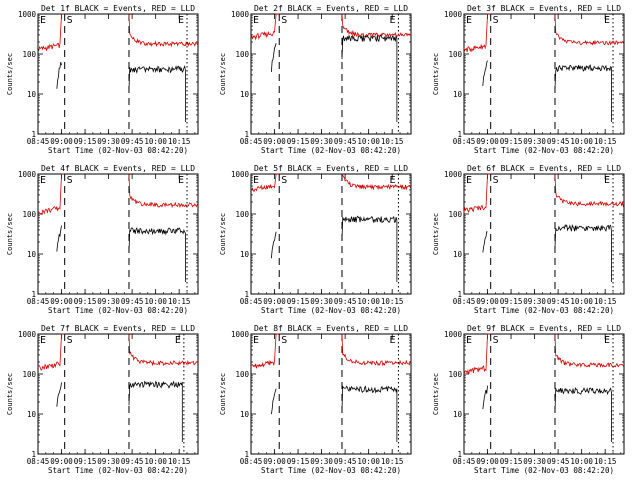 The width and height of the screenshot is (640, 480). I want to click on panel-title: Det 7f BLACK = Events, RED = LLD, so click(118, 328).